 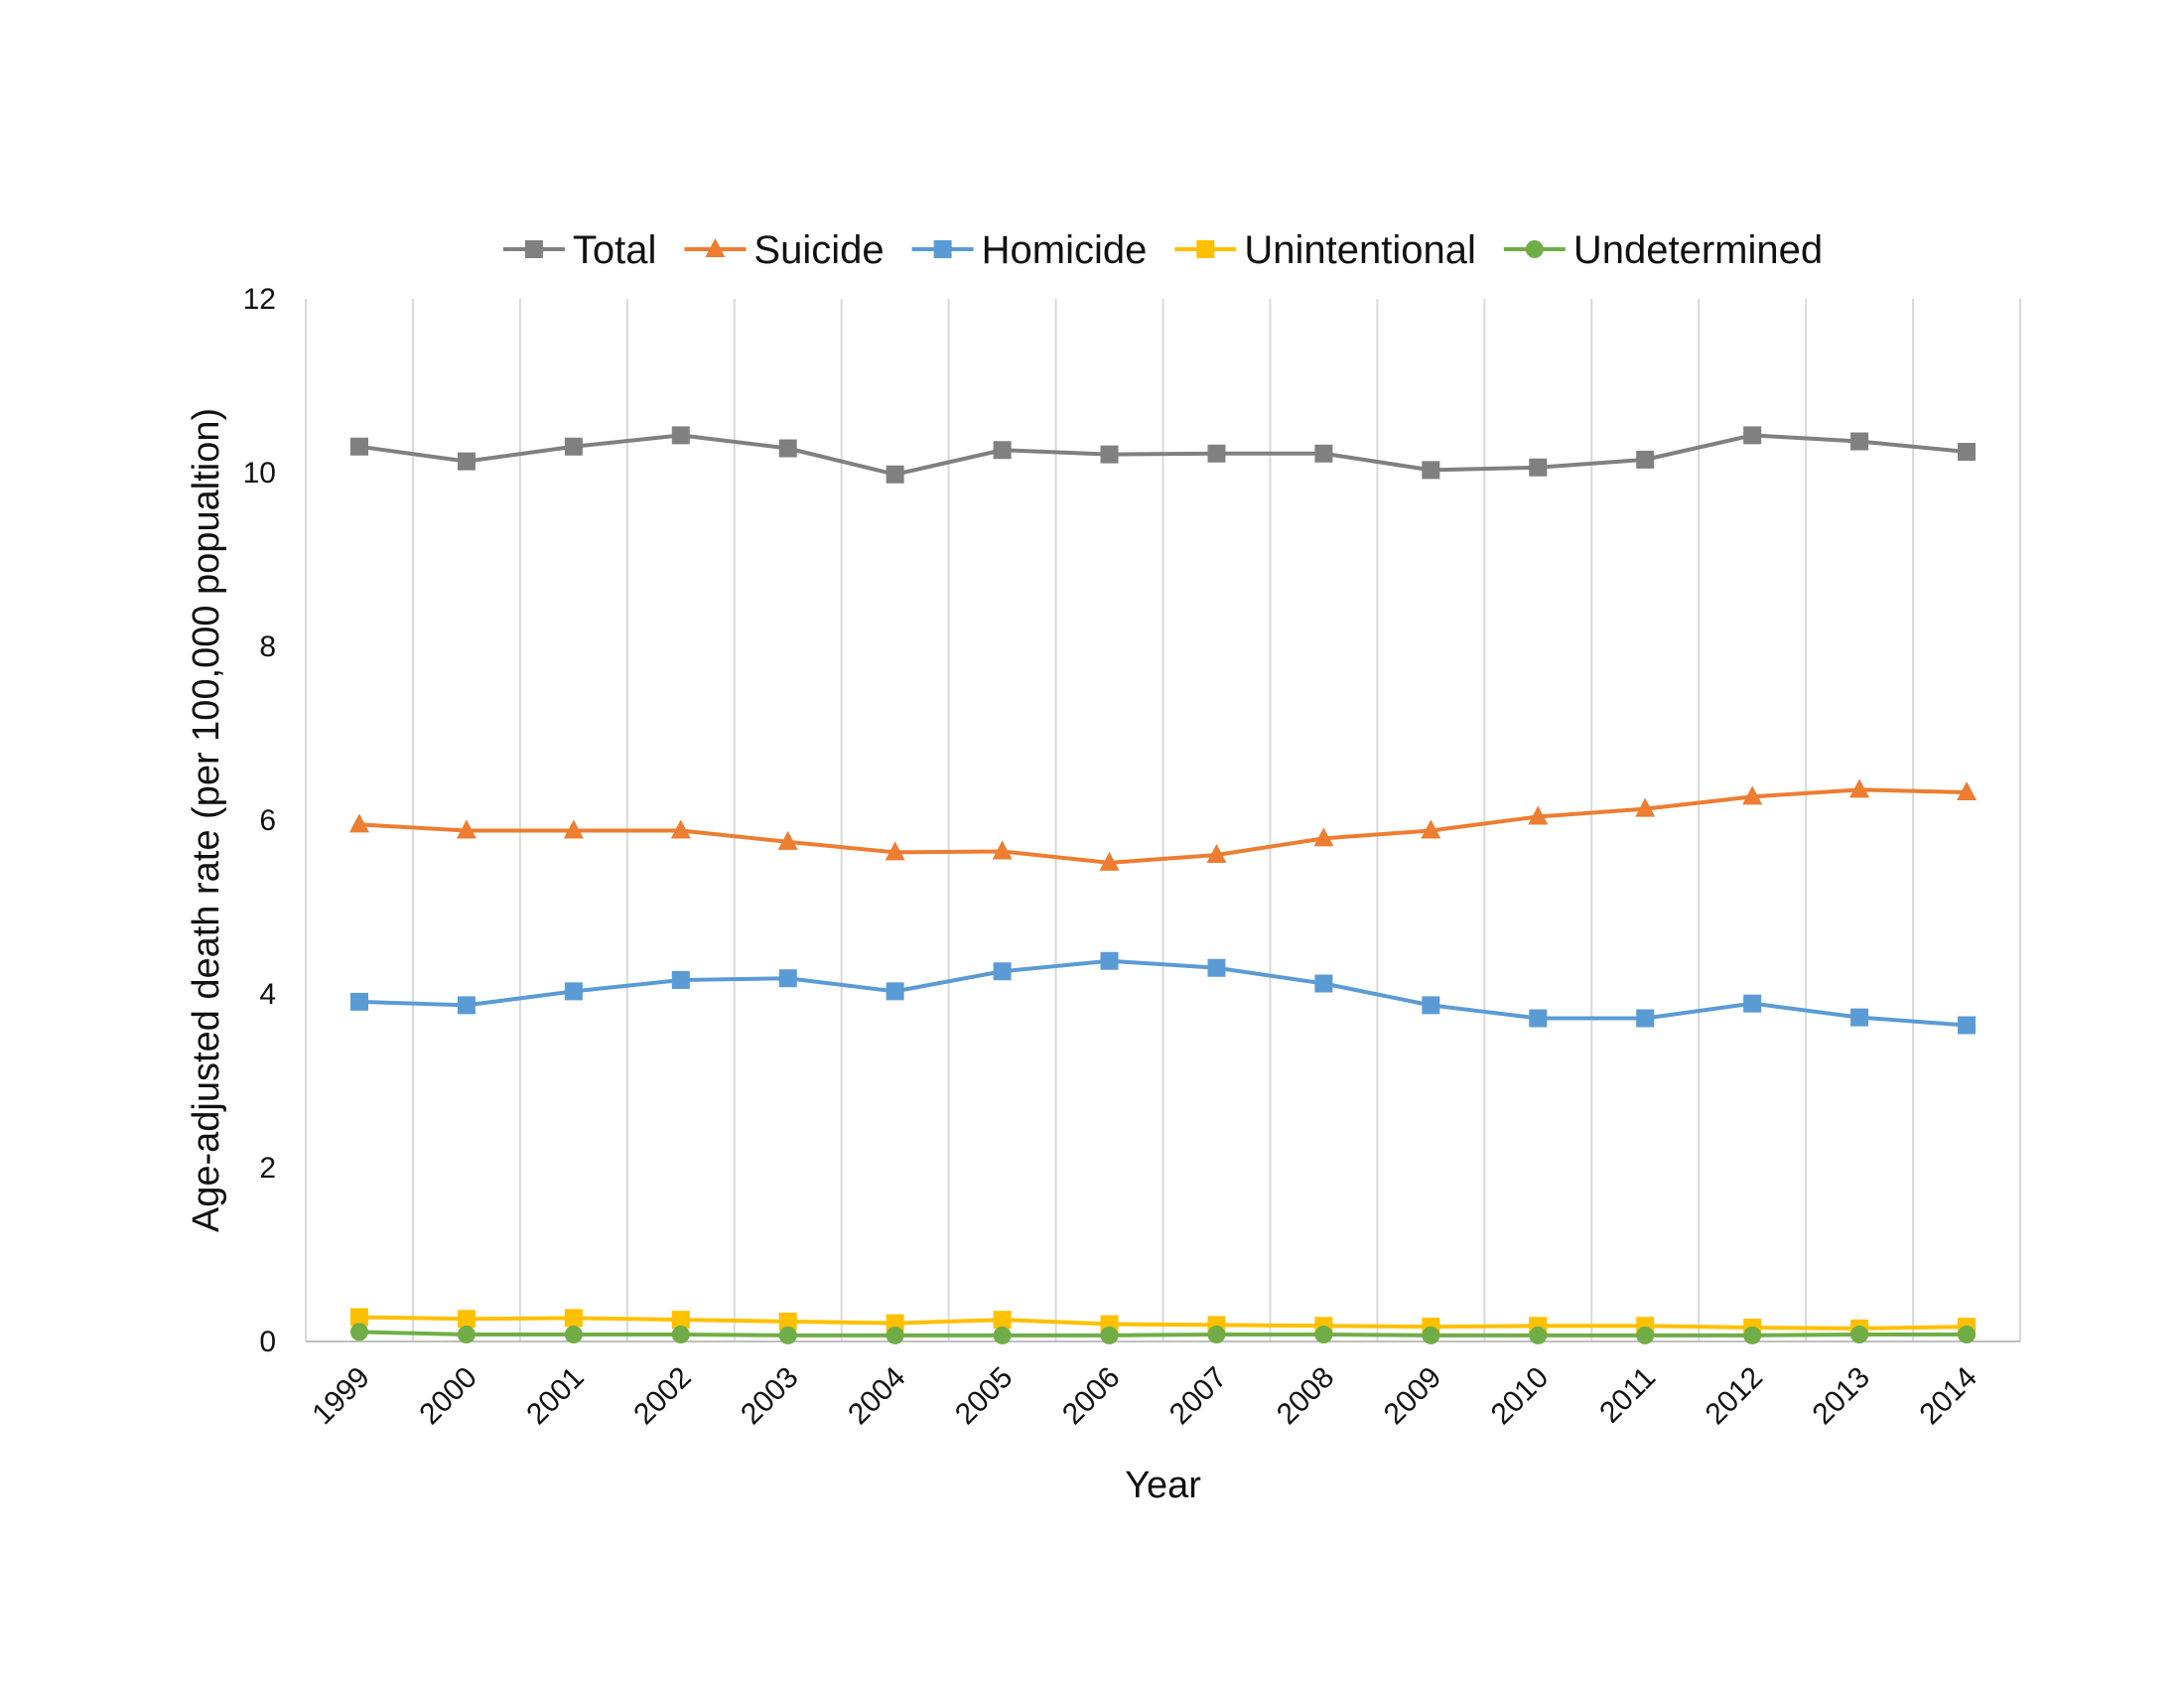 I want to click on x-tick-label: 2008, so click(x=1306, y=1396).